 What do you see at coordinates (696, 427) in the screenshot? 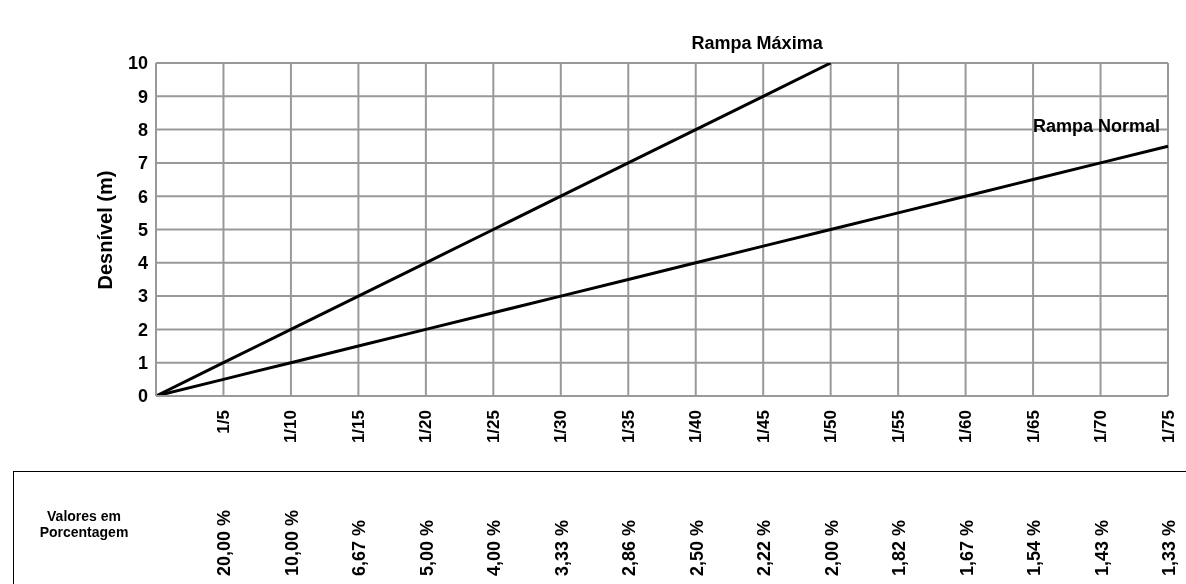
I see `x-tick-label: 1/40` at bounding box center [696, 427].